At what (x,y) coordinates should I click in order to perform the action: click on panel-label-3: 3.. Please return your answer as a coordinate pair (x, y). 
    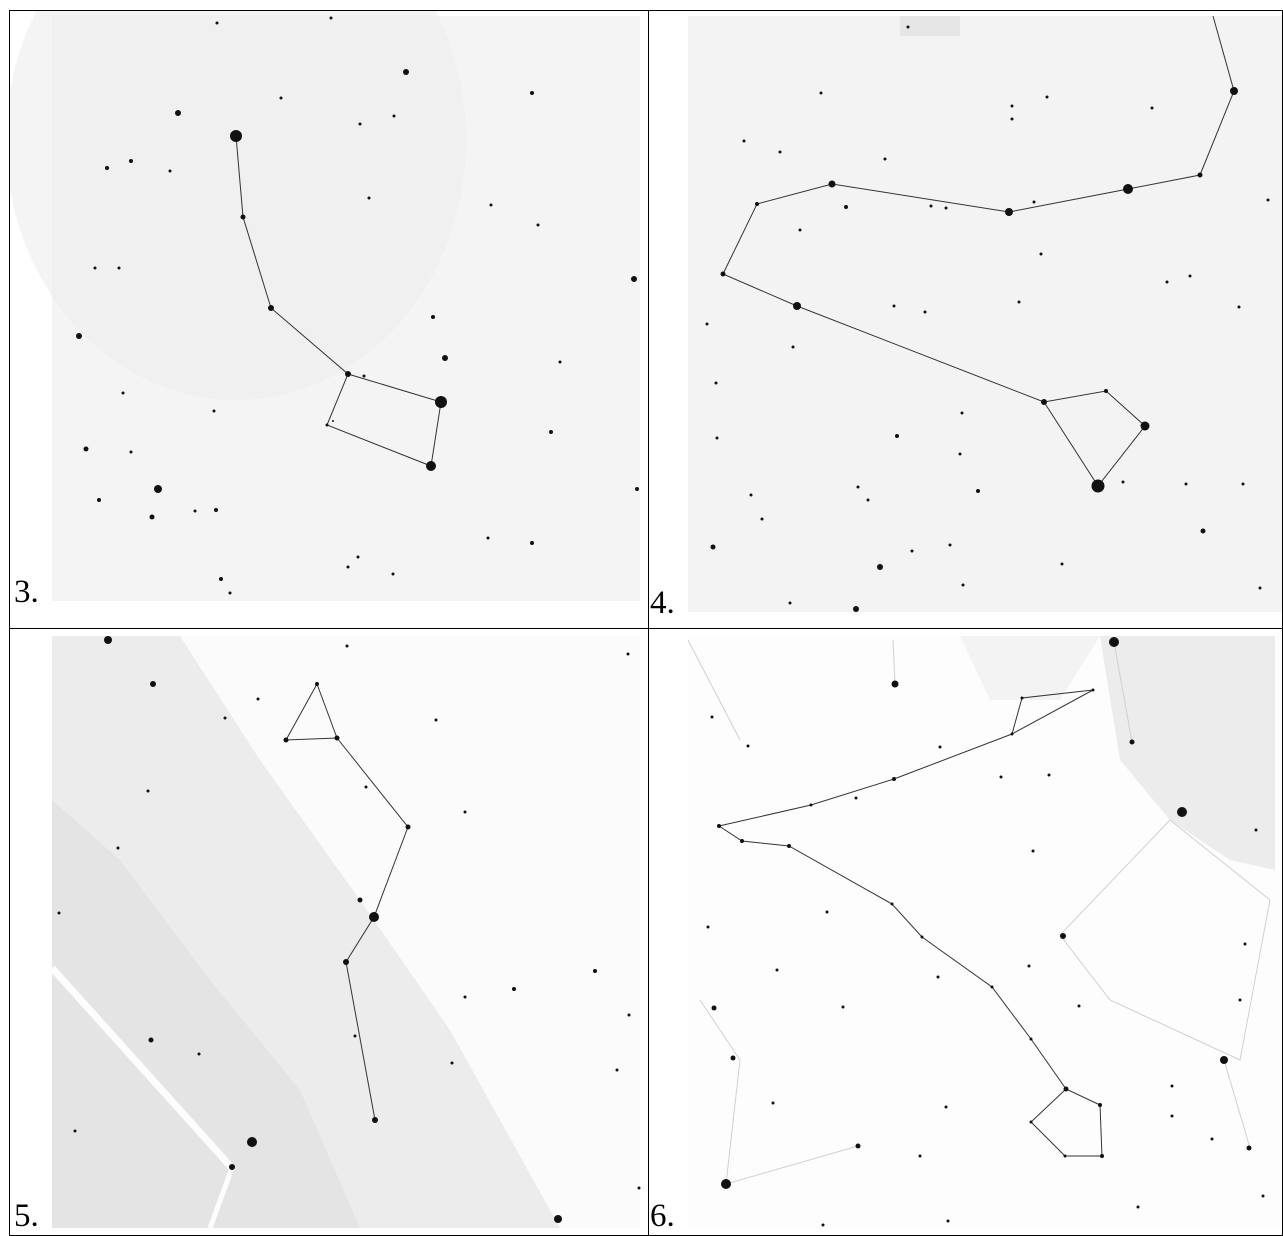
    Looking at the image, I should click on (26, 592).